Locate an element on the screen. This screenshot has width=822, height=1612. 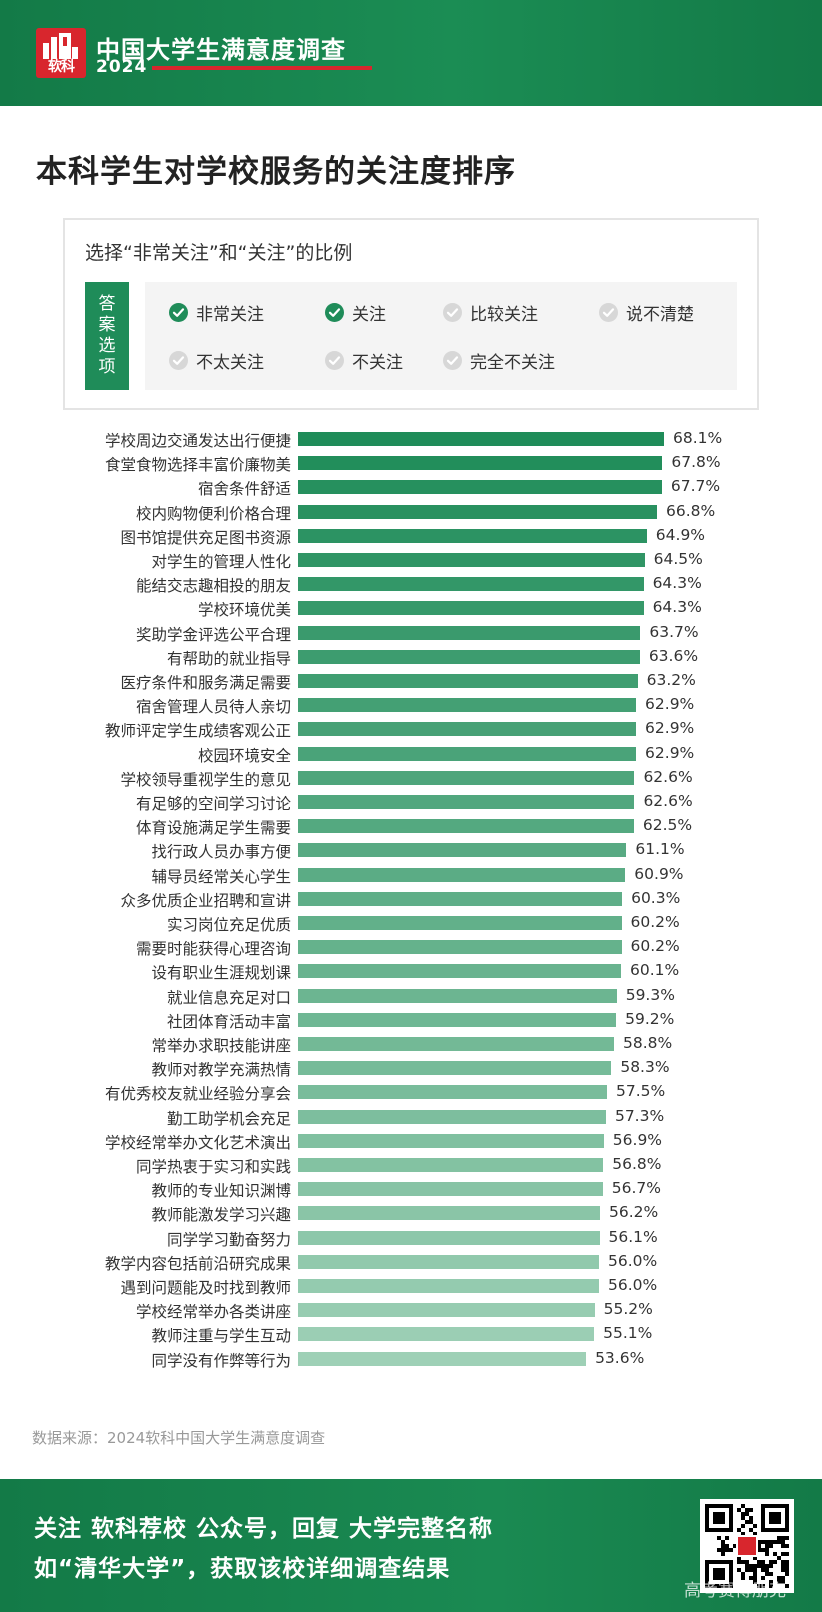
bar-value-label: 64.9% is located at coordinates (680, 534).